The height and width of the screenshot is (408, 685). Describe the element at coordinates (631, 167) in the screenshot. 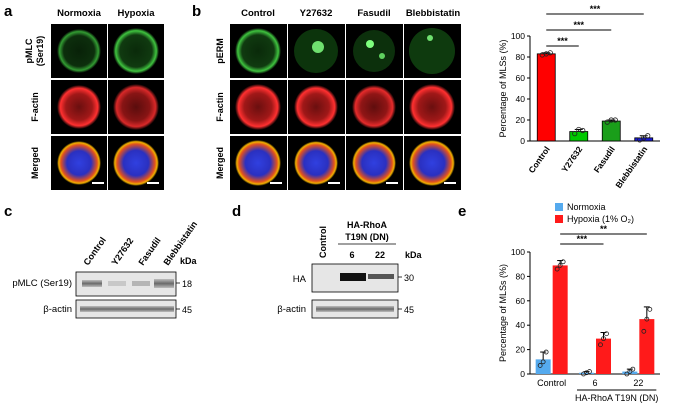

I see `x-tick-label: Blebbistatin` at that location.